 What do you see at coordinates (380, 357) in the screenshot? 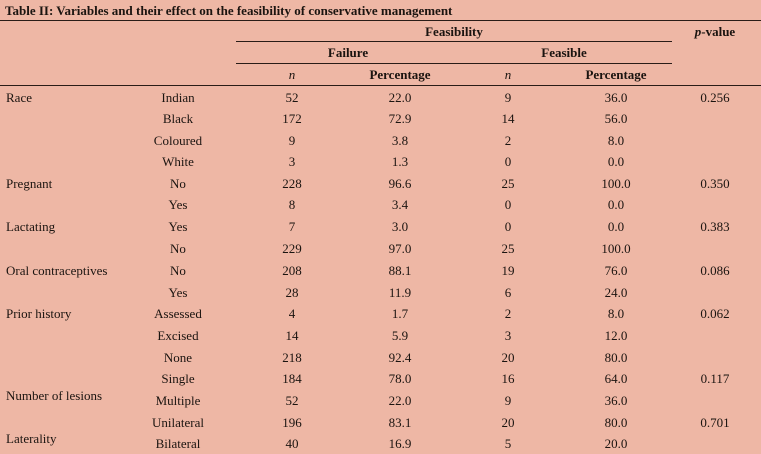
I see `table-row: None 218 92.4 20 80.0` at bounding box center [380, 357].